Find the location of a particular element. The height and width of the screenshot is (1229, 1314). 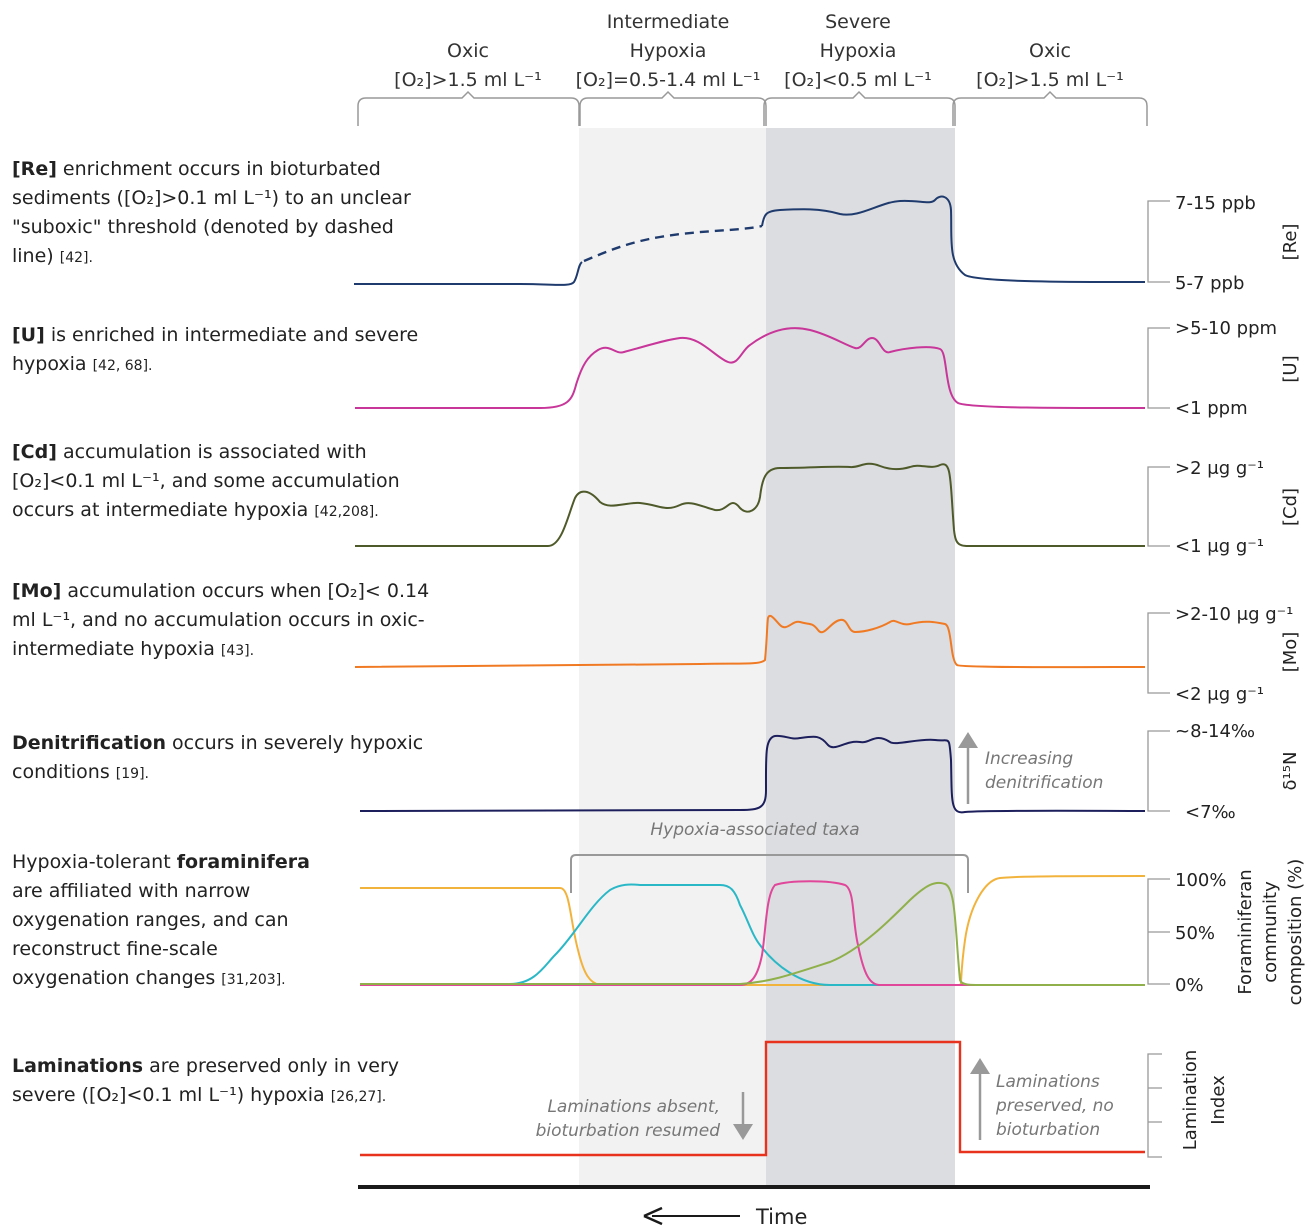

mo-axis is located at coordinates (1158, 653).